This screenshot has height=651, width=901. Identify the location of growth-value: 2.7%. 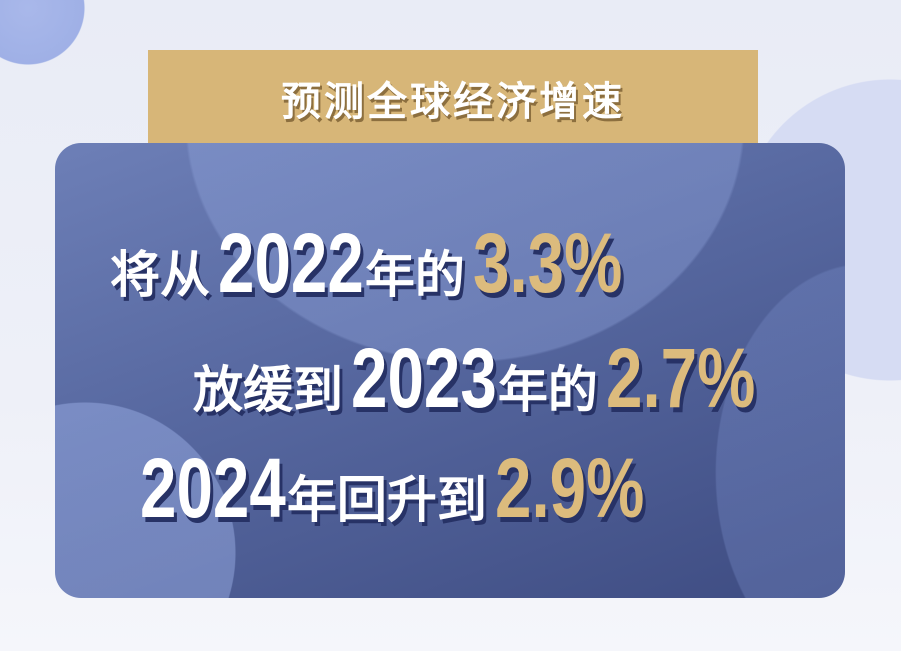
(680, 378).